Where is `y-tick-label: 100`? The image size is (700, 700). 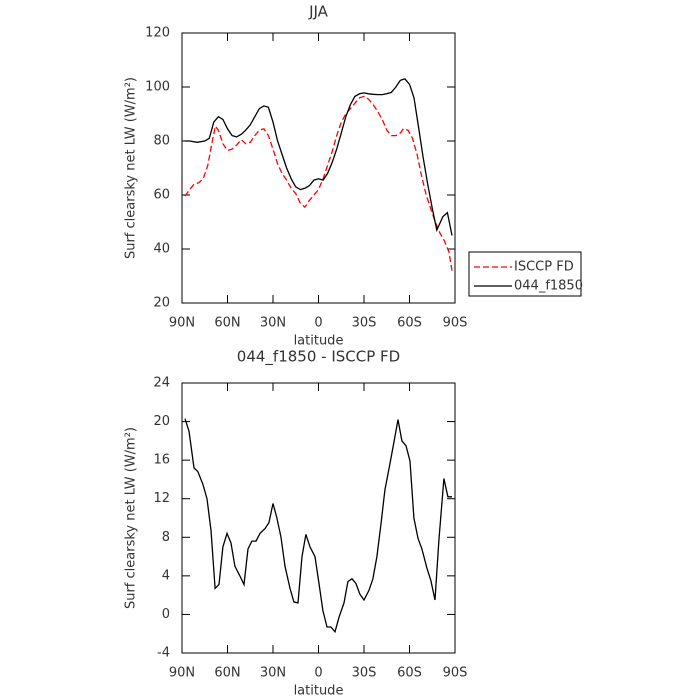 y-tick-label: 100 is located at coordinates (157, 87).